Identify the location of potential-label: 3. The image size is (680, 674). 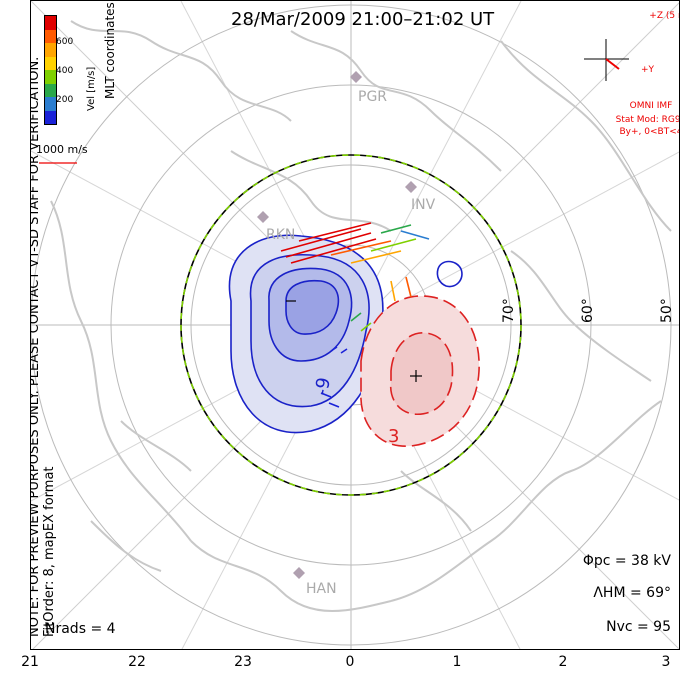
(394, 436).